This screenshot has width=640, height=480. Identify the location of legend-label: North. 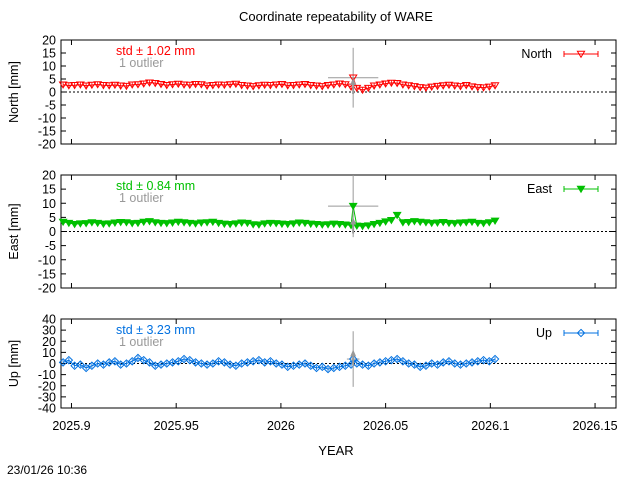
(536, 54).